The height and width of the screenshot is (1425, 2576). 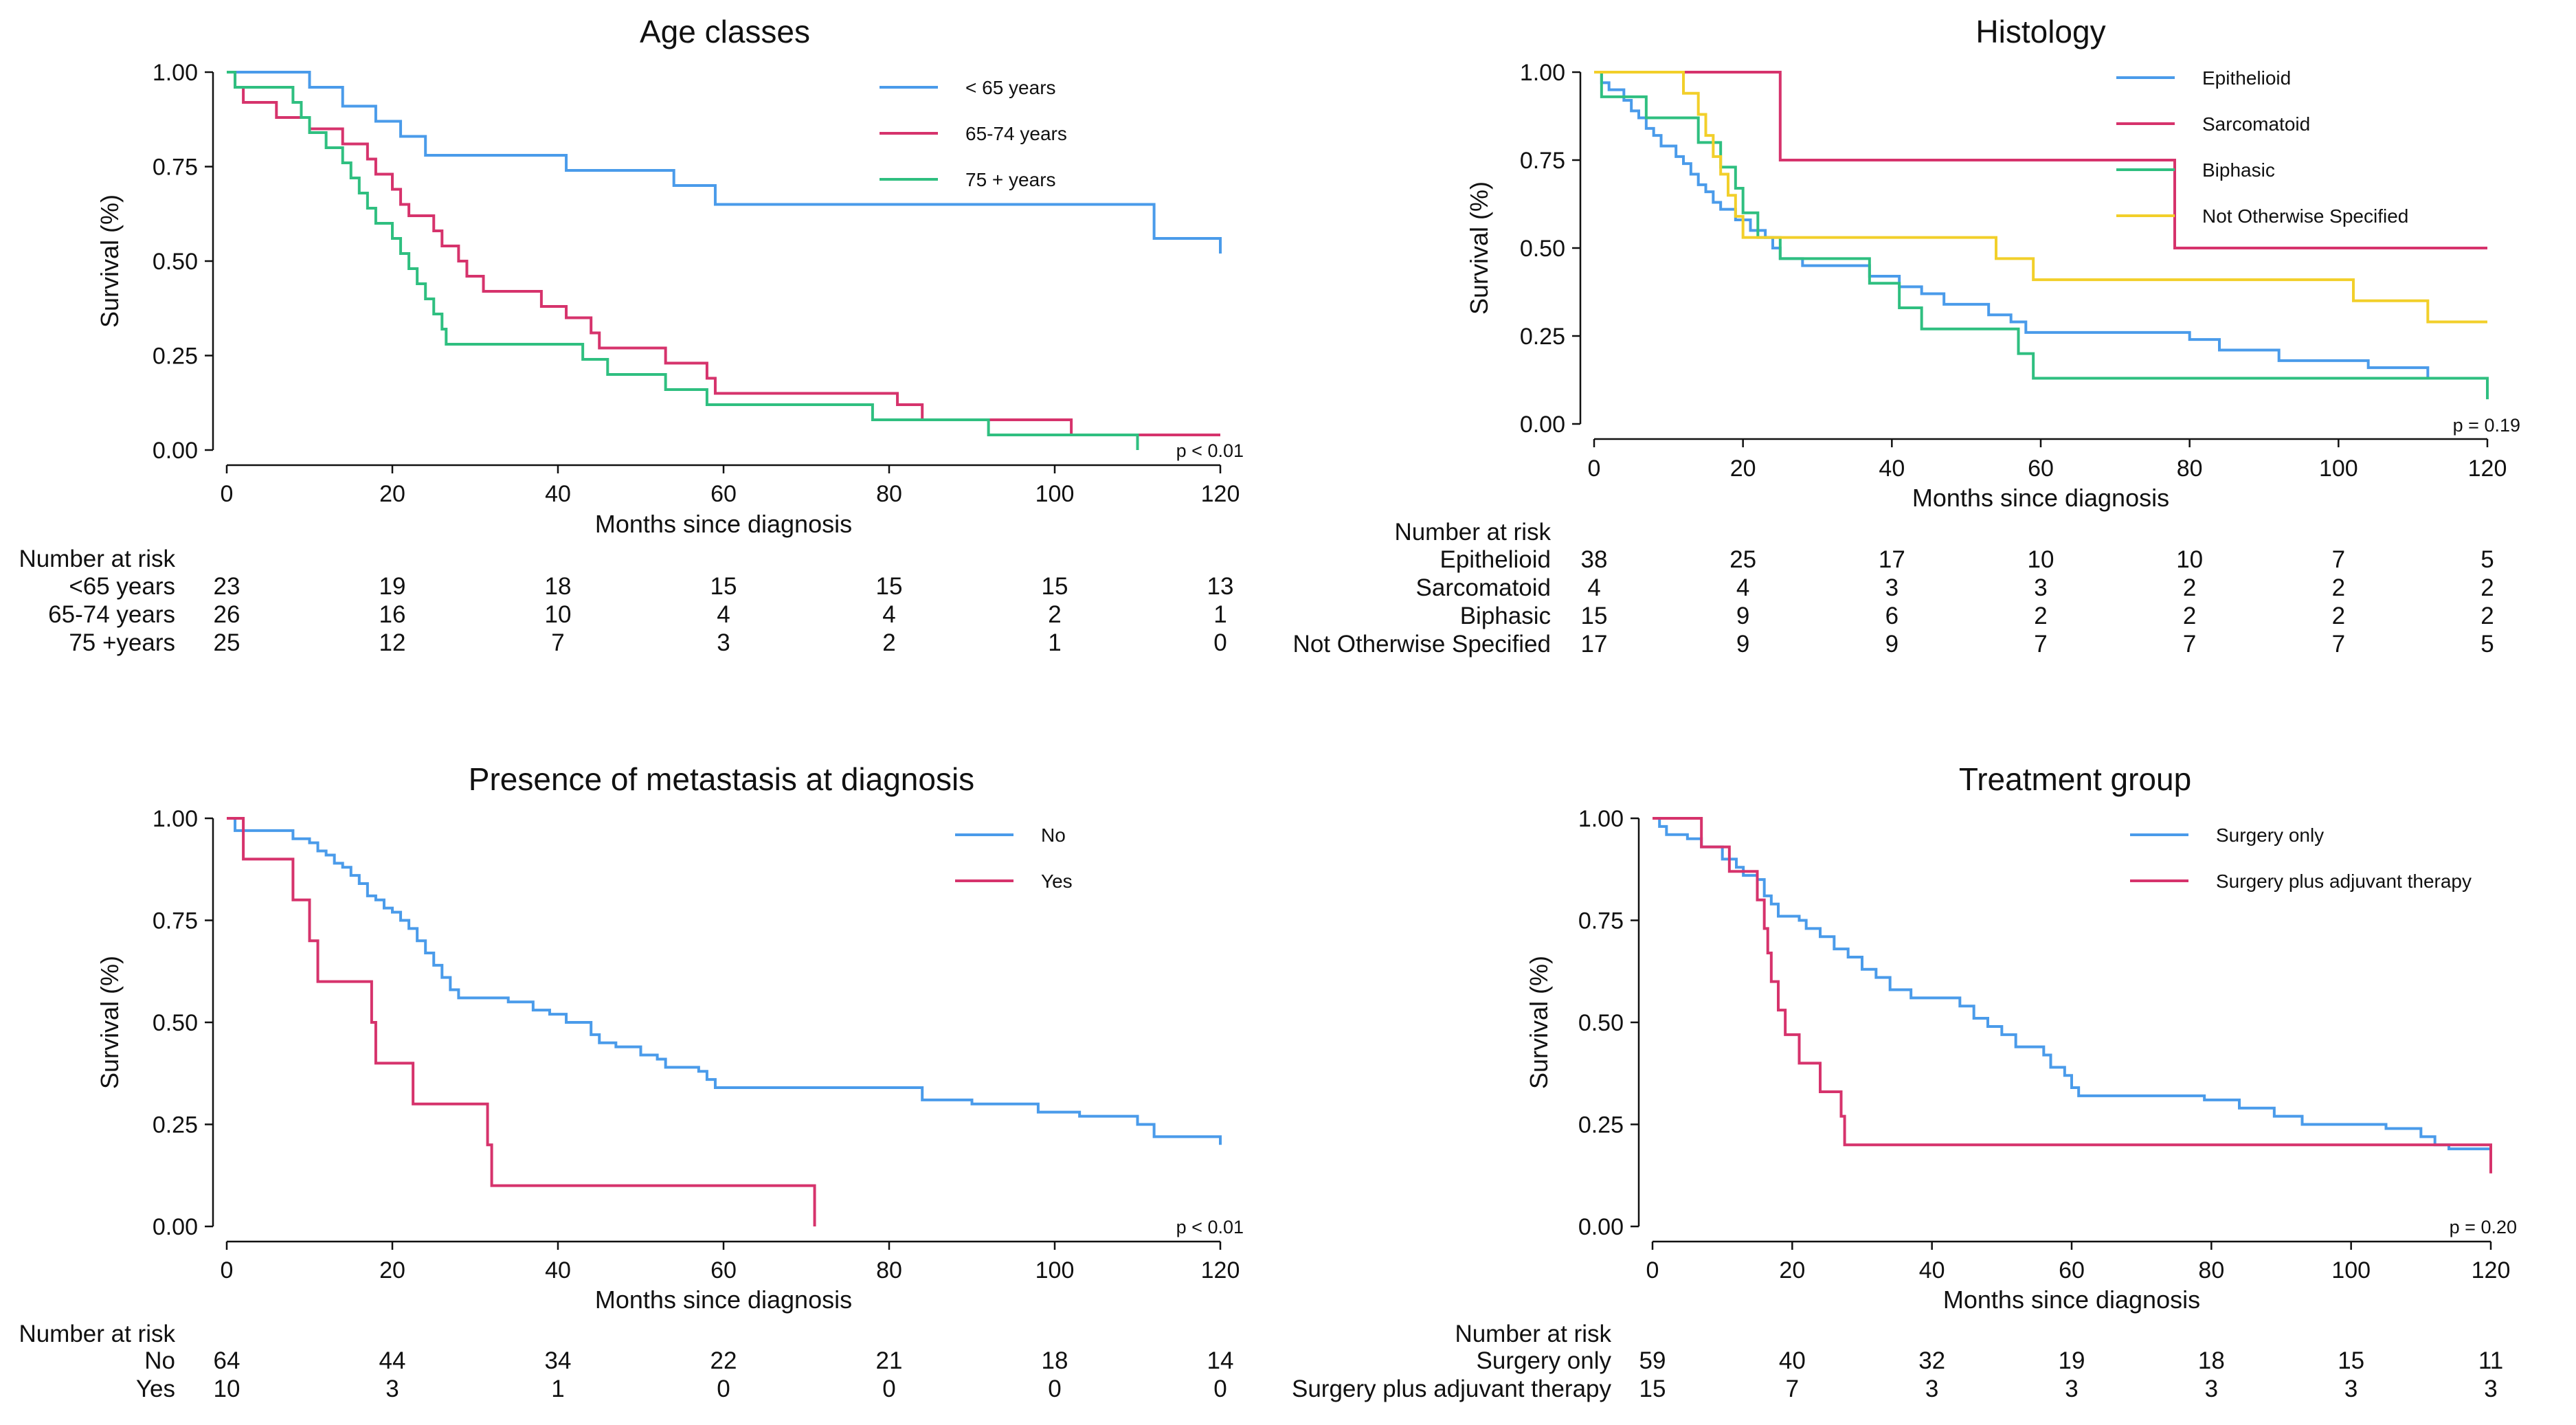 What do you see at coordinates (889, 1360) in the screenshot?
I see `risk-count: 21` at bounding box center [889, 1360].